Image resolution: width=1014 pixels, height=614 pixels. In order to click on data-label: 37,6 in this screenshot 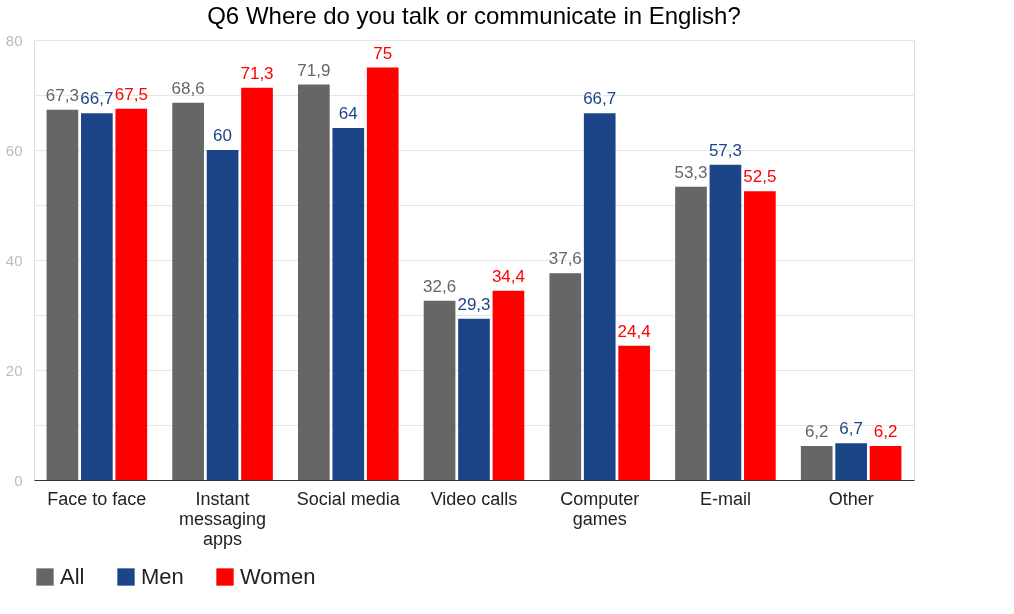, I will do `click(565, 259)`.